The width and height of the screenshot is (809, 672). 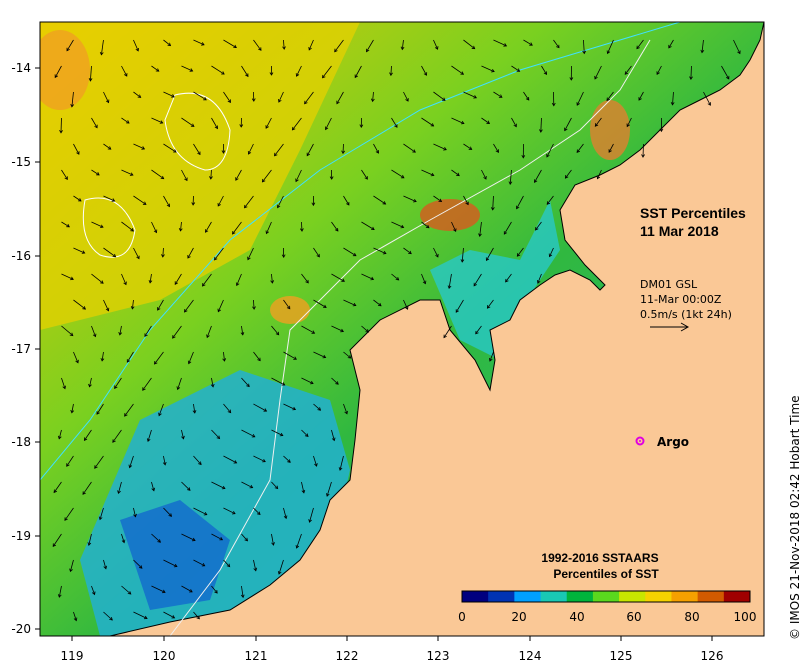 What do you see at coordinates (554, 596) in the screenshot?
I see `colorbar-segment` at bounding box center [554, 596].